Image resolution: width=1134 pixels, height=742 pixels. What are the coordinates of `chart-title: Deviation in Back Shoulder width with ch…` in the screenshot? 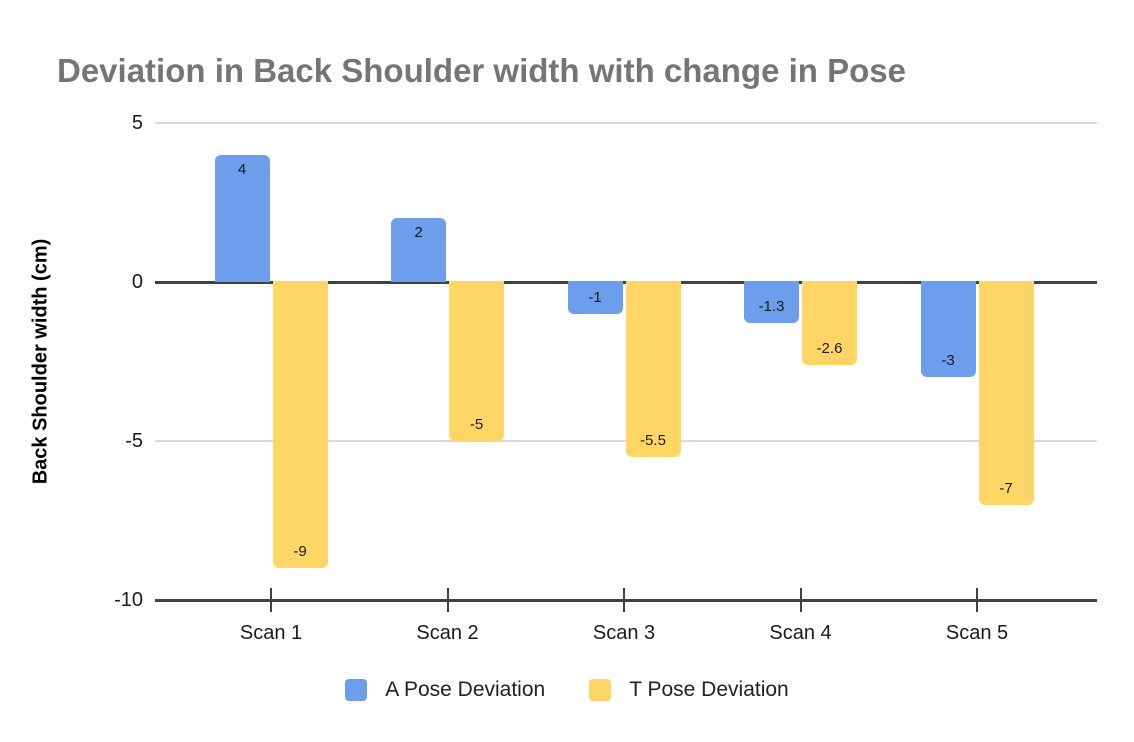 It's located at (481, 70).